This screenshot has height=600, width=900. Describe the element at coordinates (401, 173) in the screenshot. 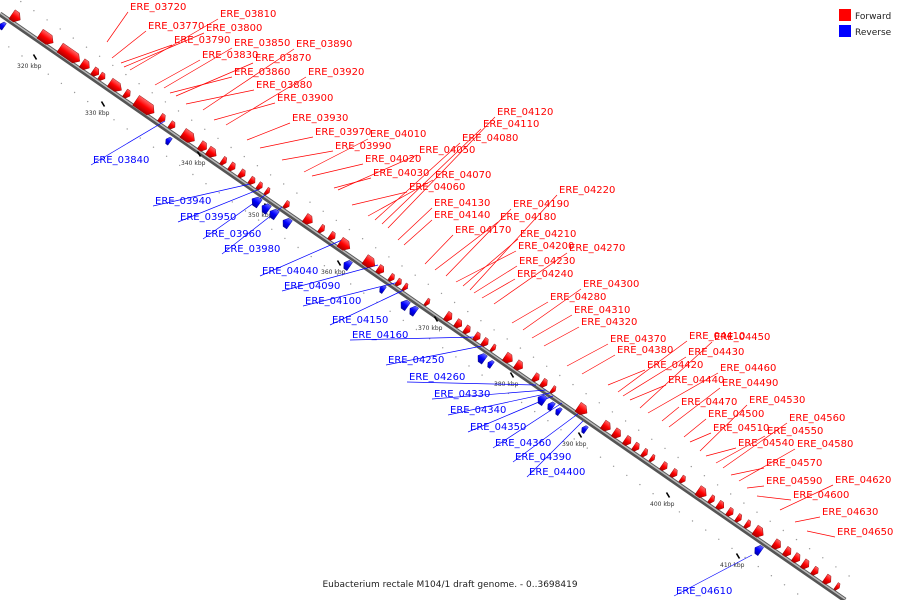

I see `gene-label-ere-04030: ERE_04030` at that location.